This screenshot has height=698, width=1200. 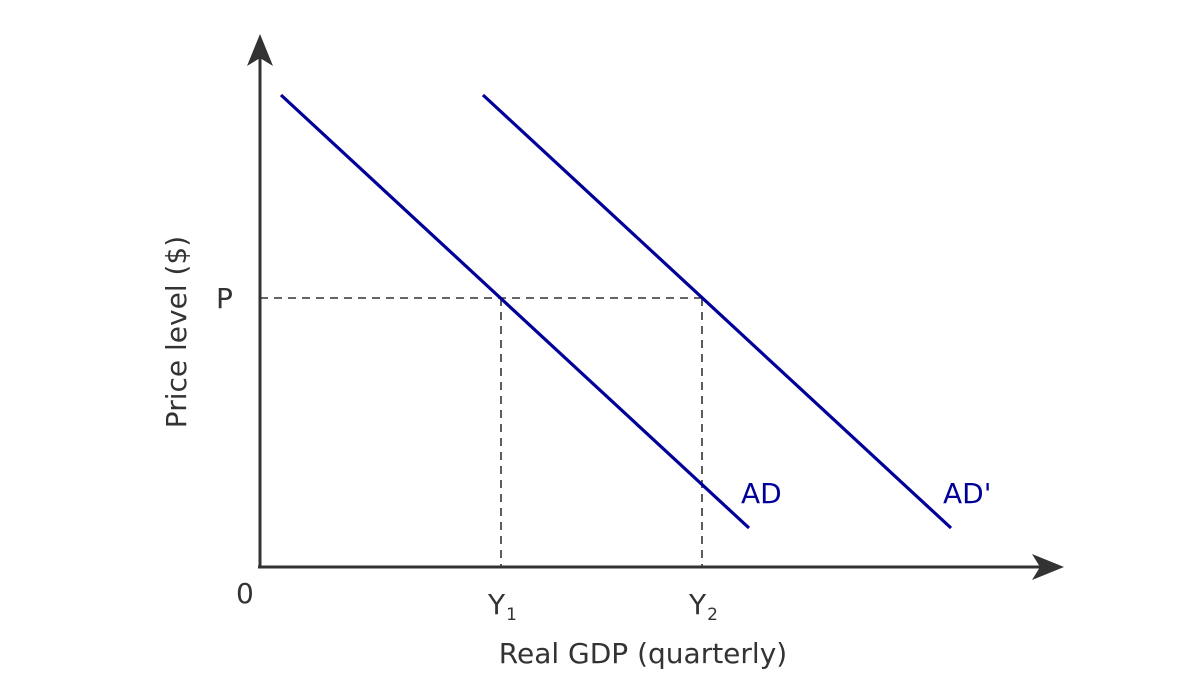 I want to click on price-level-p-label: P, so click(x=224, y=298).